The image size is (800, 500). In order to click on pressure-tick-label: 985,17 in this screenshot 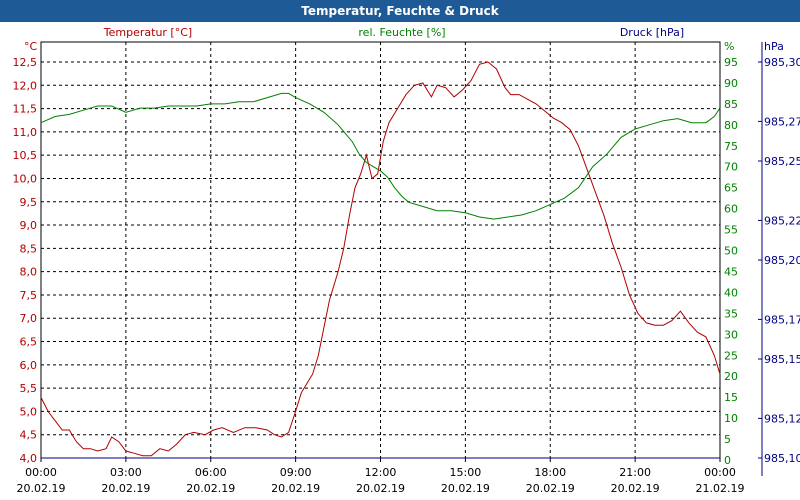, I will do `click(782, 319)`.